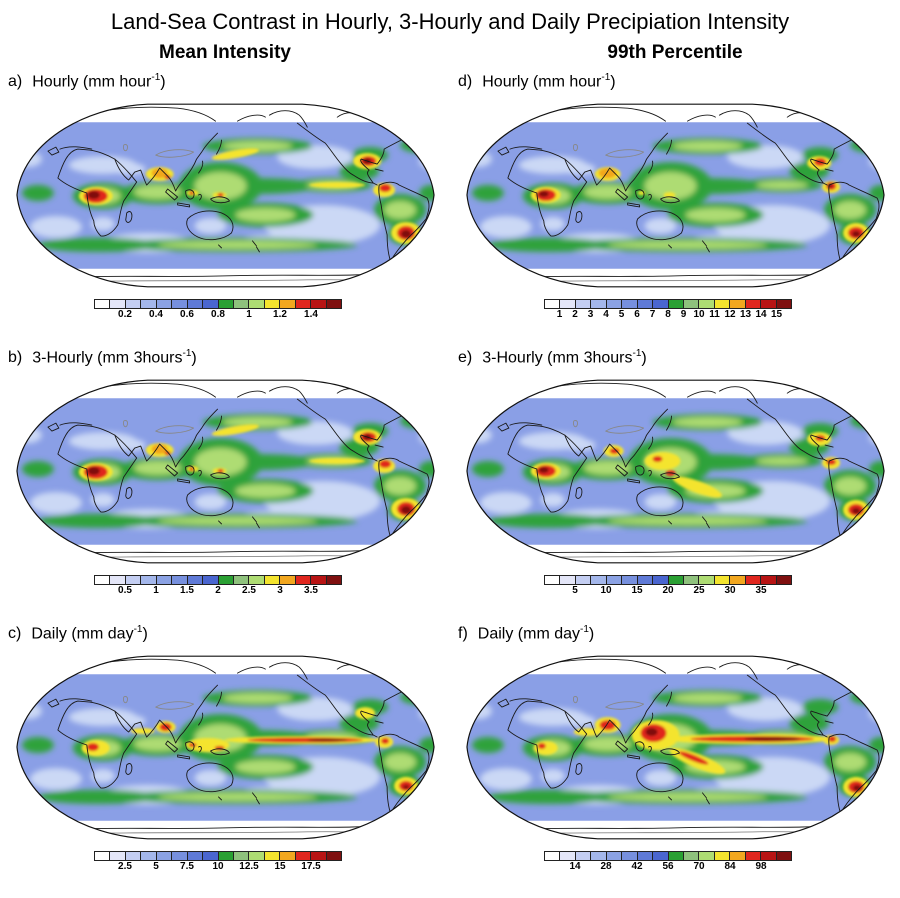  Describe the element at coordinates (225, 195) in the screenshot. I see `world-map-a` at that location.